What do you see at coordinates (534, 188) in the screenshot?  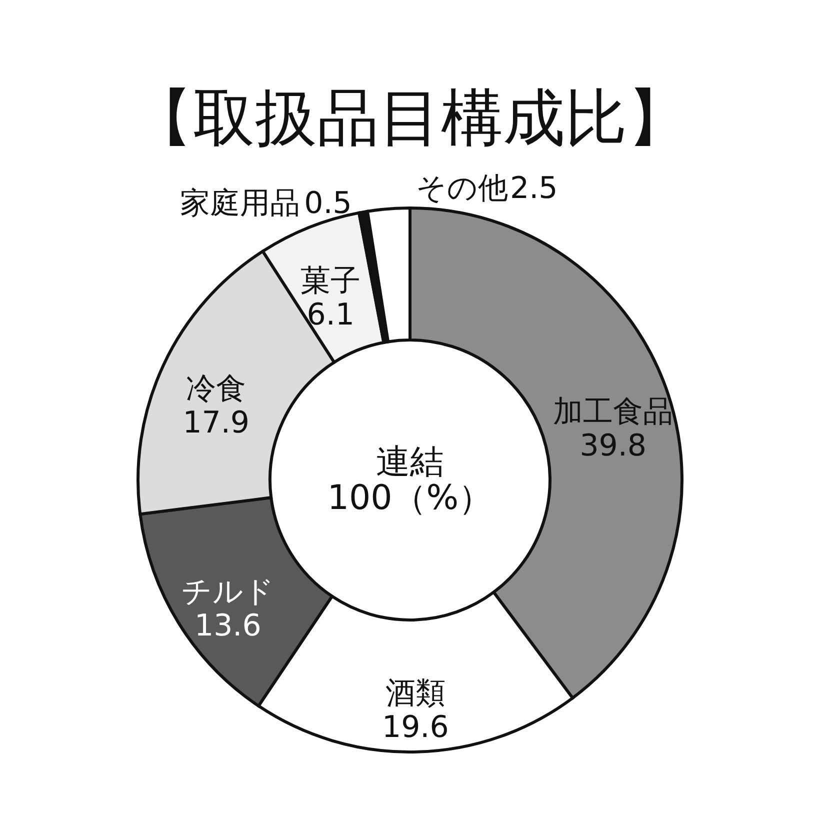 I see `data-label: 2.5` at bounding box center [534, 188].